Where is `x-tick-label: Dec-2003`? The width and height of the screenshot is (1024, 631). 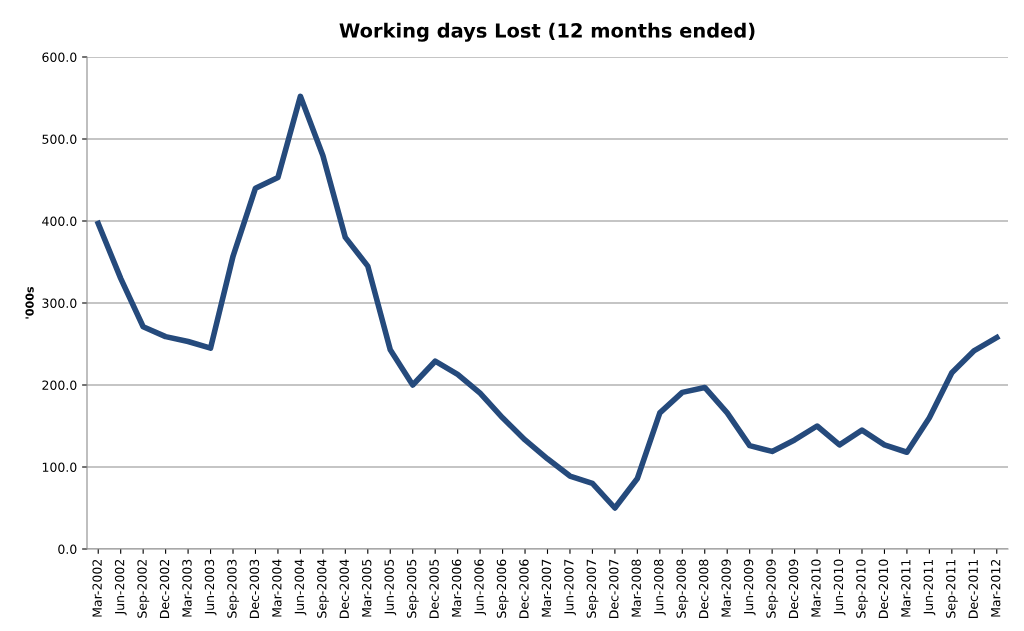
x-tick-label: Dec-2003 is located at coordinates (254, 589).